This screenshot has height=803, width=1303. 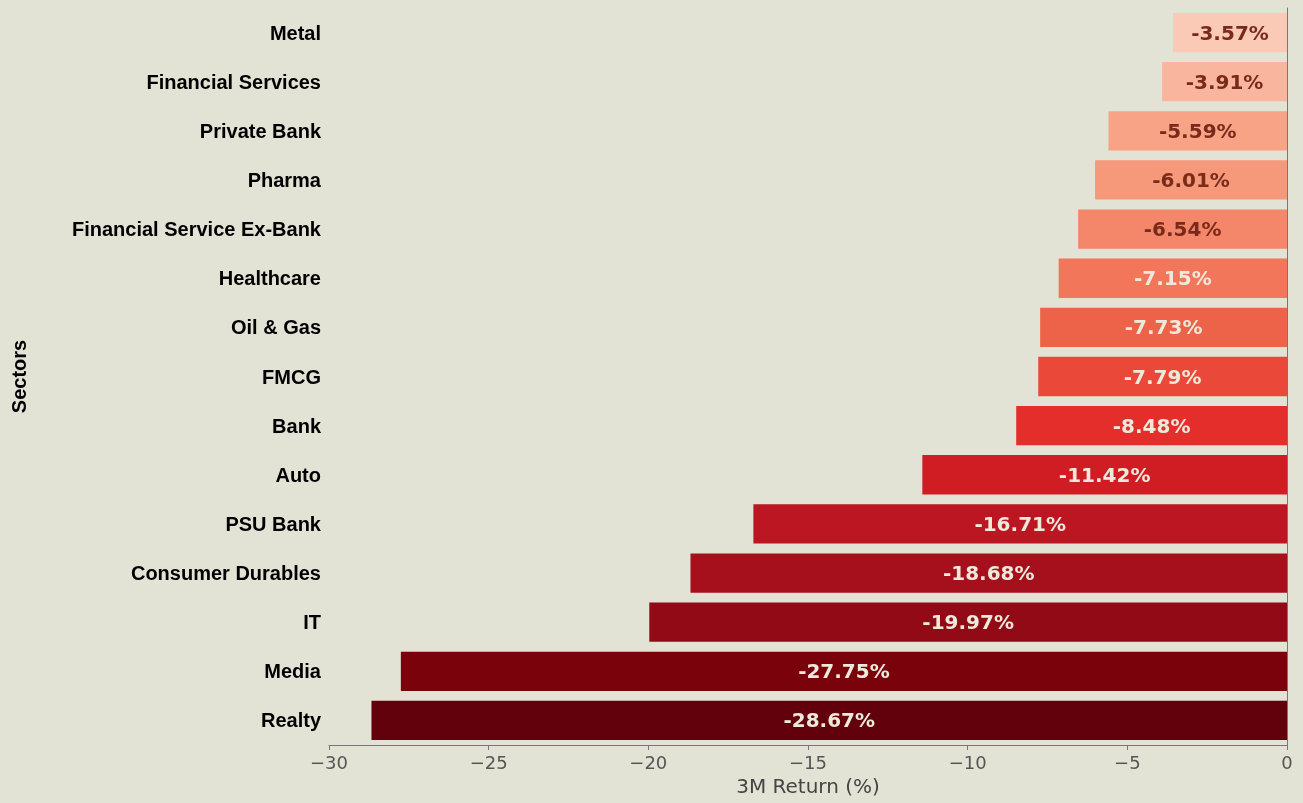 I want to click on y-tick-label: Oil & Gas, so click(x=275, y=327).